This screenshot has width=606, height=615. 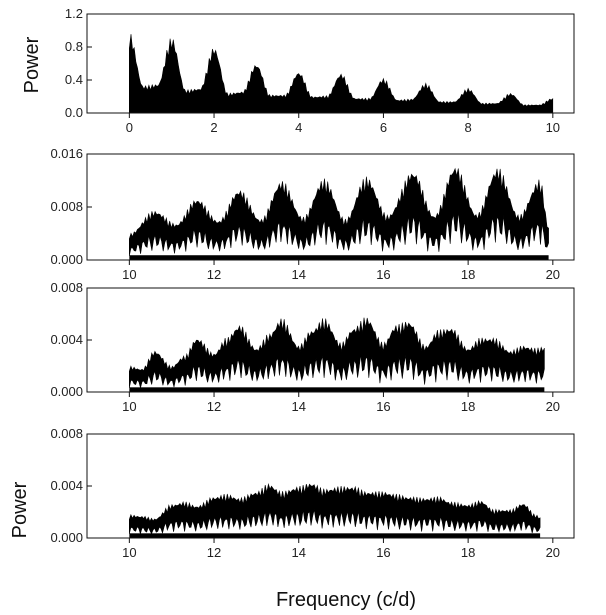 I want to click on x-tick-label: 0, so click(x=129, y=127).